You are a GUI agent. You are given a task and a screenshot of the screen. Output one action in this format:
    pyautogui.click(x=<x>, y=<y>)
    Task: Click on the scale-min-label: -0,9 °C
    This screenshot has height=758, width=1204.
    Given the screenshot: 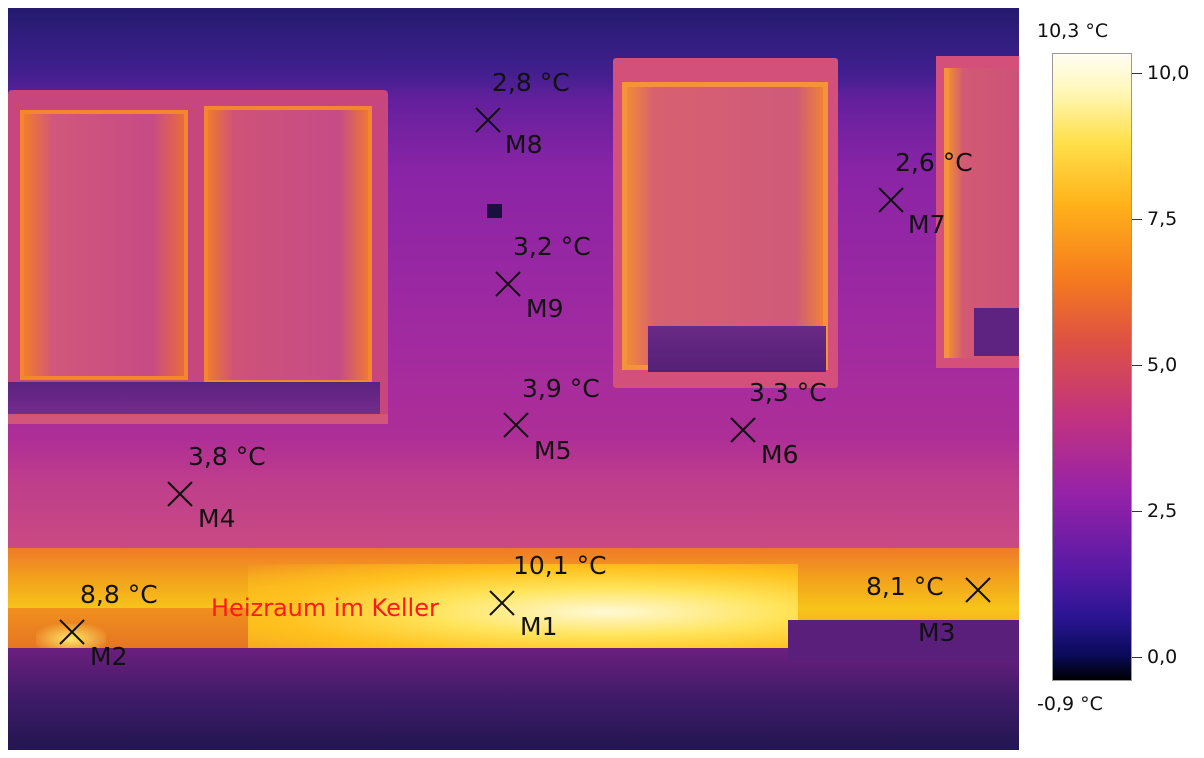 What is the action you would take?
    pyautogui.click(x=1070, y=704)
    